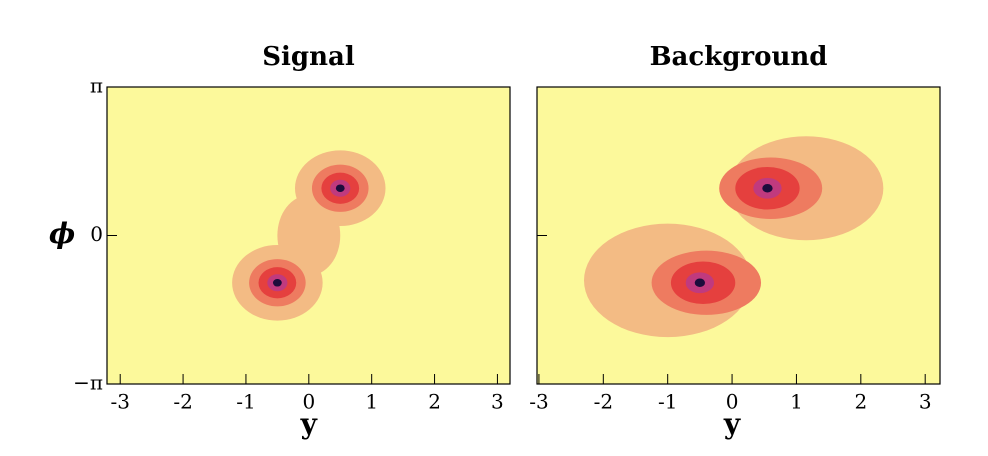 The image size is (988, 456). What do you see at coordinates (96, 234) in the screenshot?
I see `y-tick-label: 0` at bounding box center [96, 234].